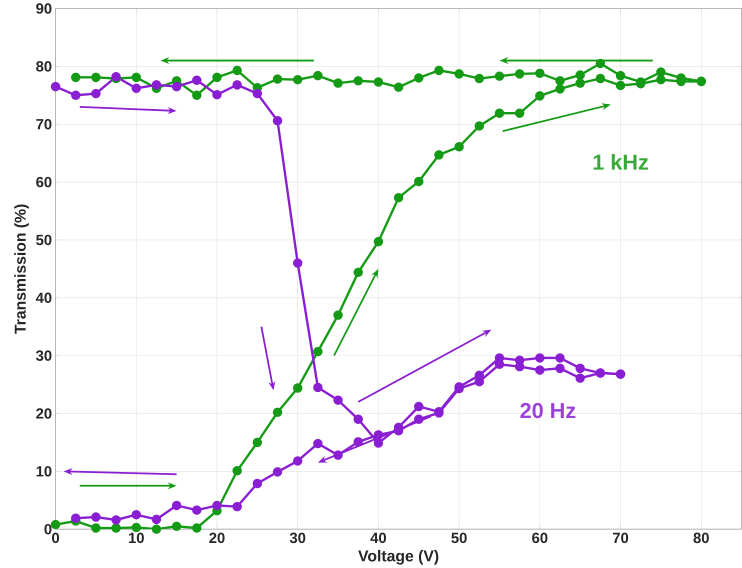 This screenshot has width=742, height=568. Describe the element at coordinates (44, 298) in the screenshot. I see `y-tick-label: 40` at that location.